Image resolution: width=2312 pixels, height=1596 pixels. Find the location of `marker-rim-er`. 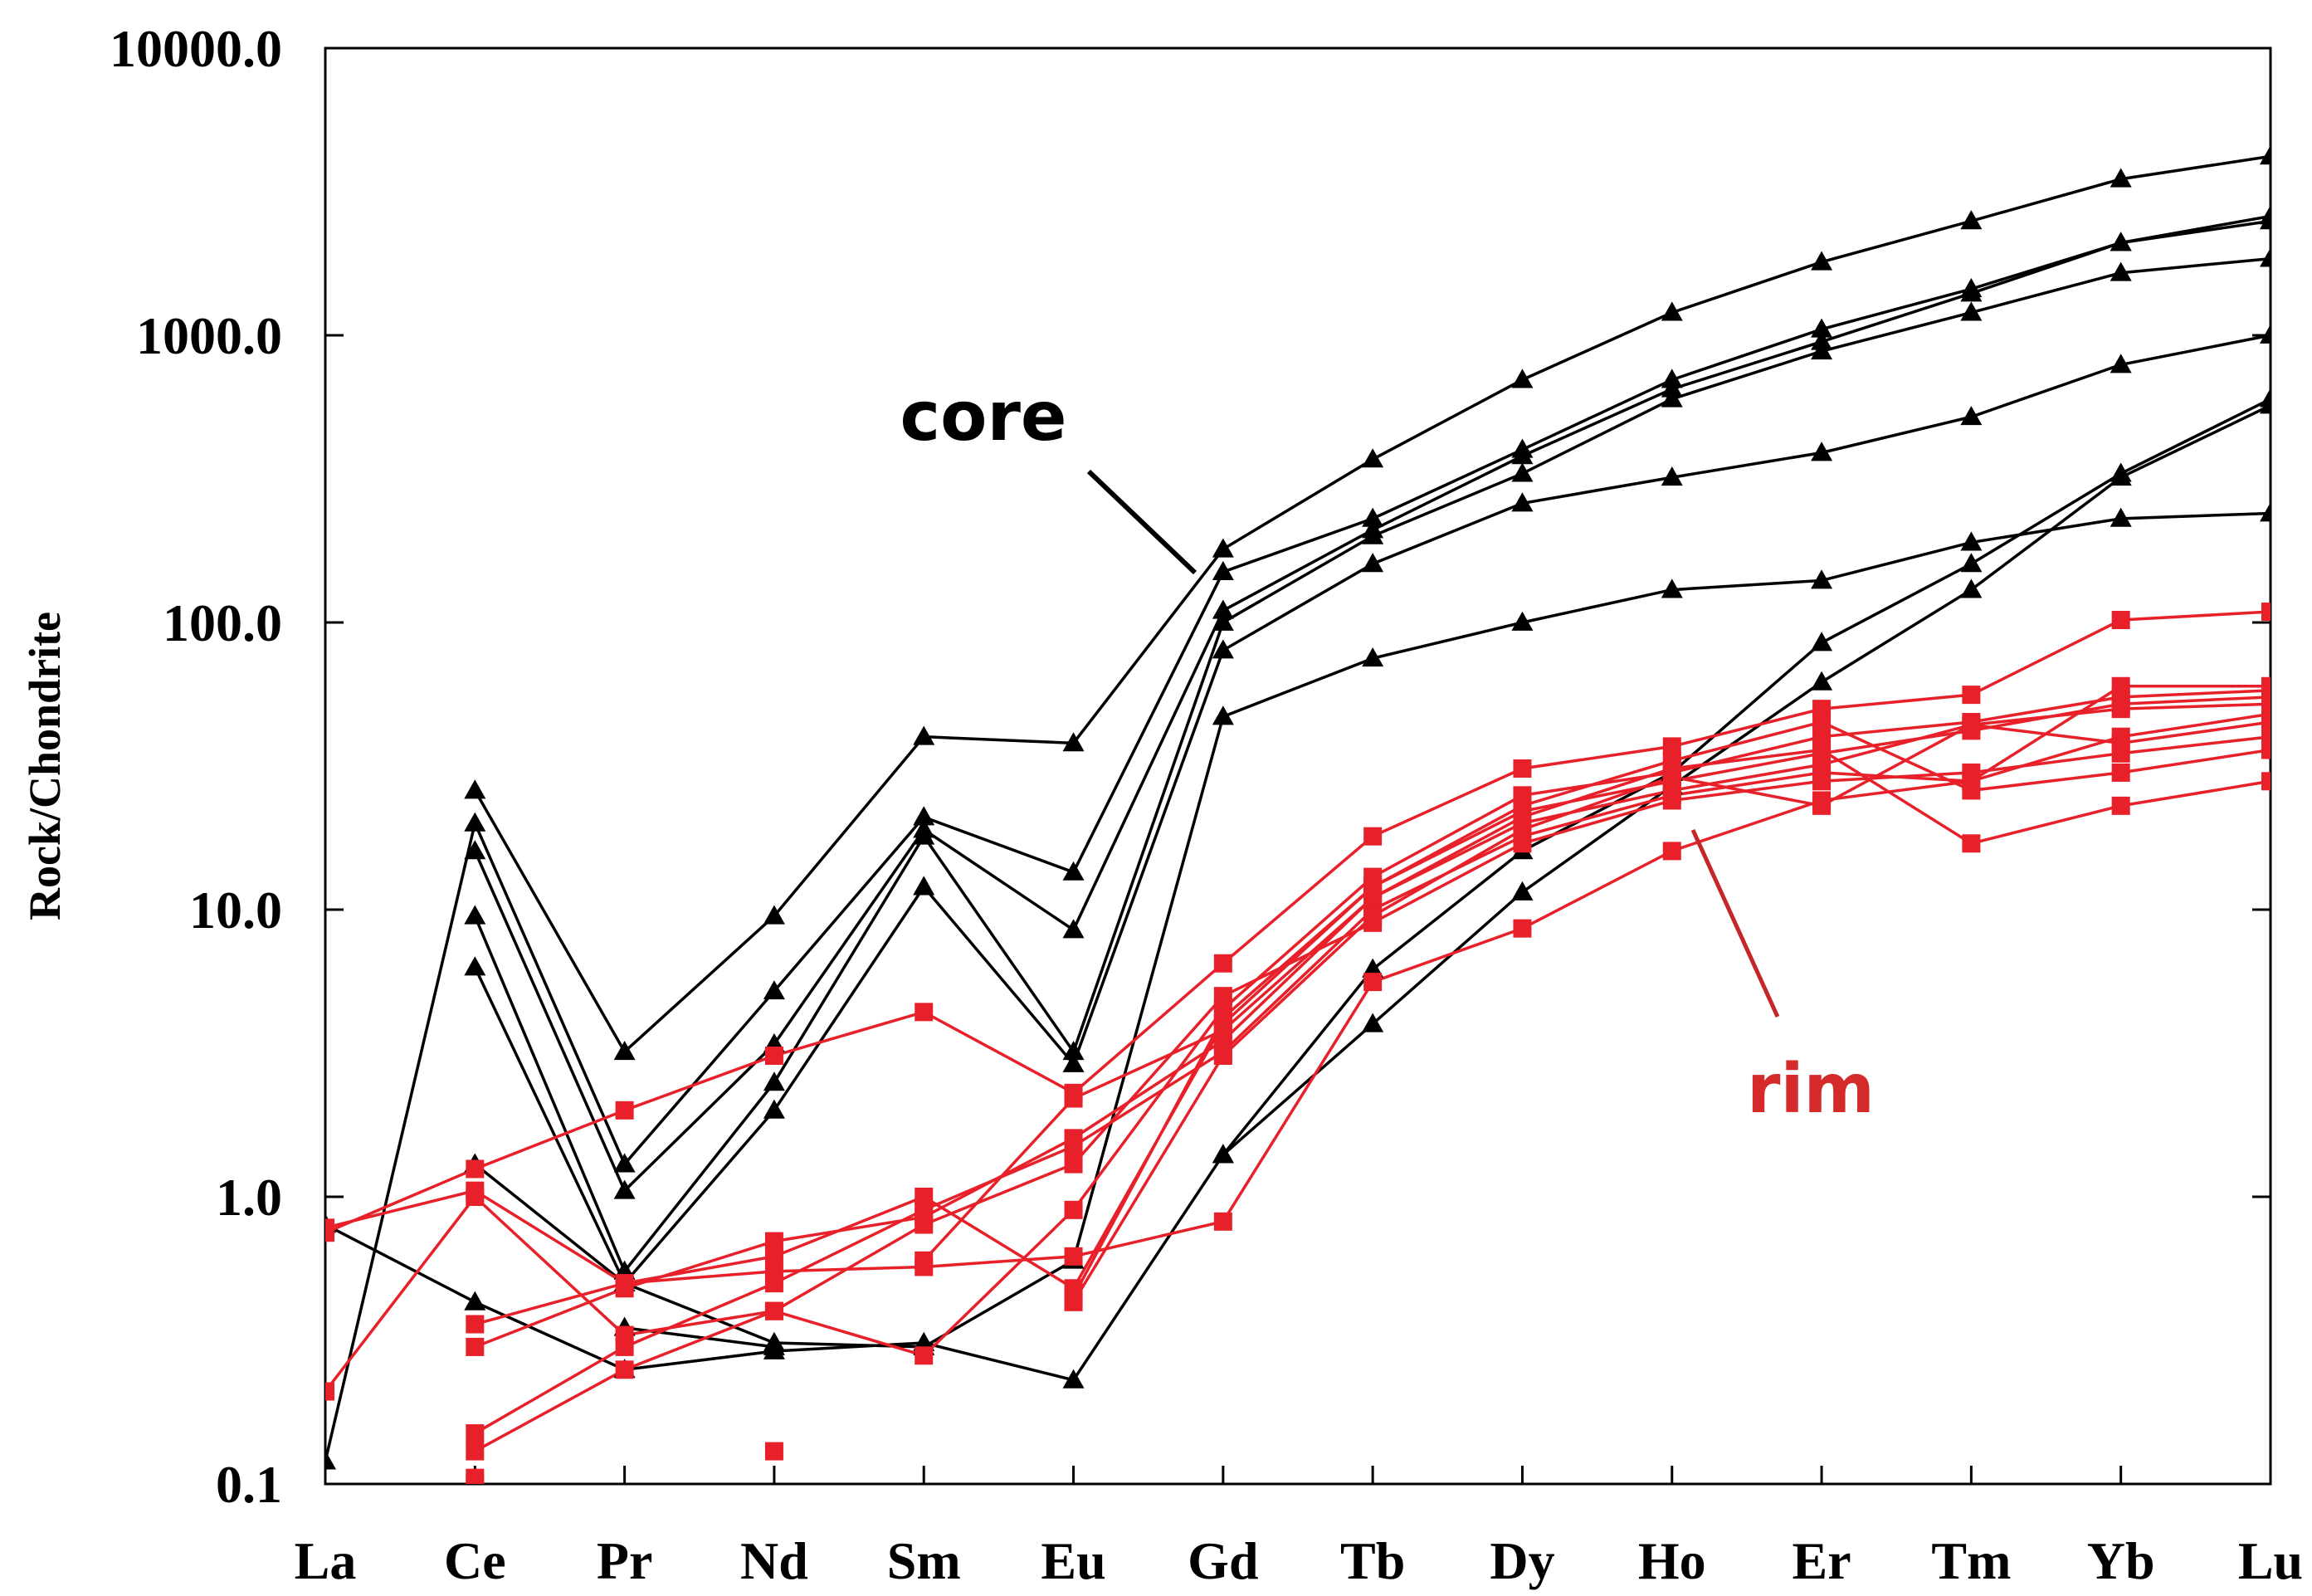

marker-rim-er is located at coordinates (1822, 749).